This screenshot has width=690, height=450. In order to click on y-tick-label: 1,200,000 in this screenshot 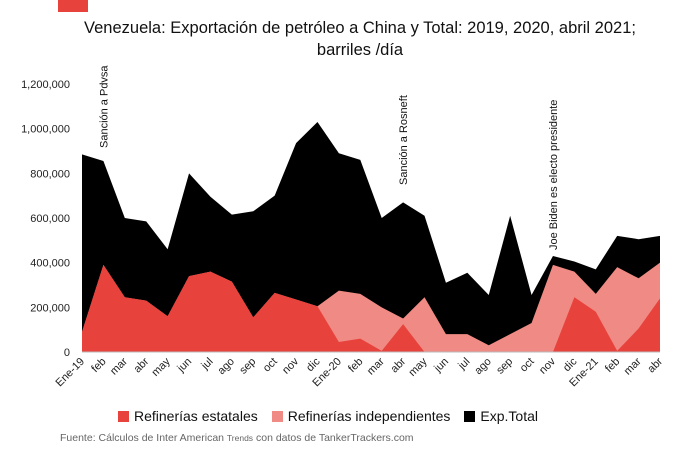, I will do `click(45, 85)`.